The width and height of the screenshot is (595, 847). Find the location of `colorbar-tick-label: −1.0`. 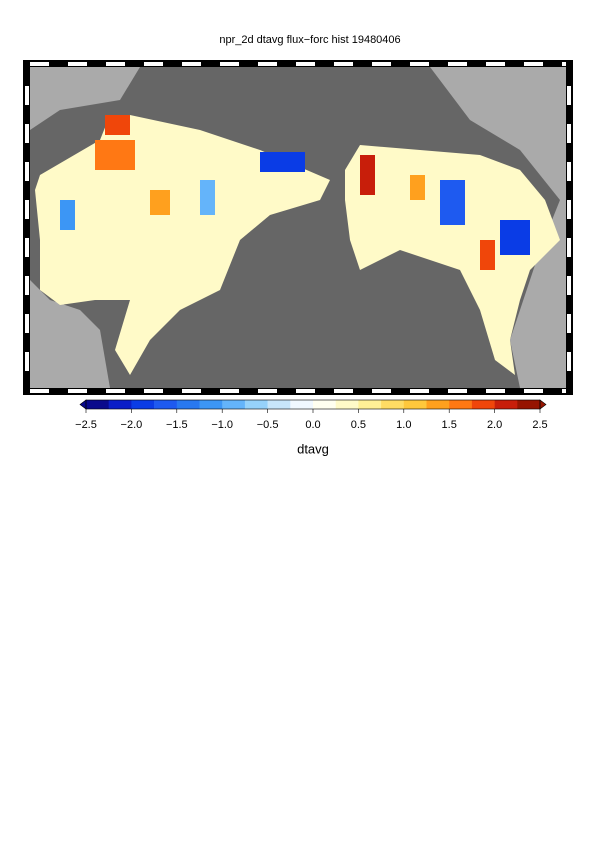

colorbar-tick-label: −1.0 is located at coordinates (222, 425).